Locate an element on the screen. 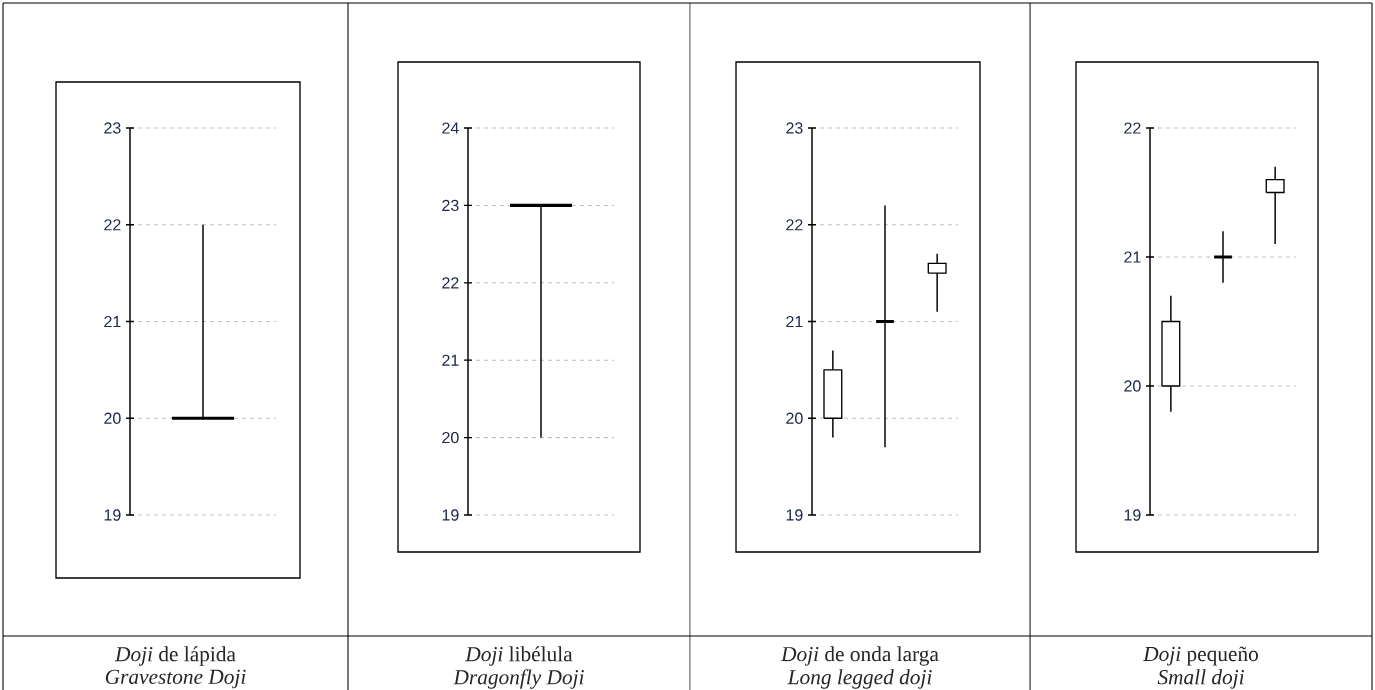 The image size is (1375, 690). text: Doji pequeño is located at coordinates (1200, 656).